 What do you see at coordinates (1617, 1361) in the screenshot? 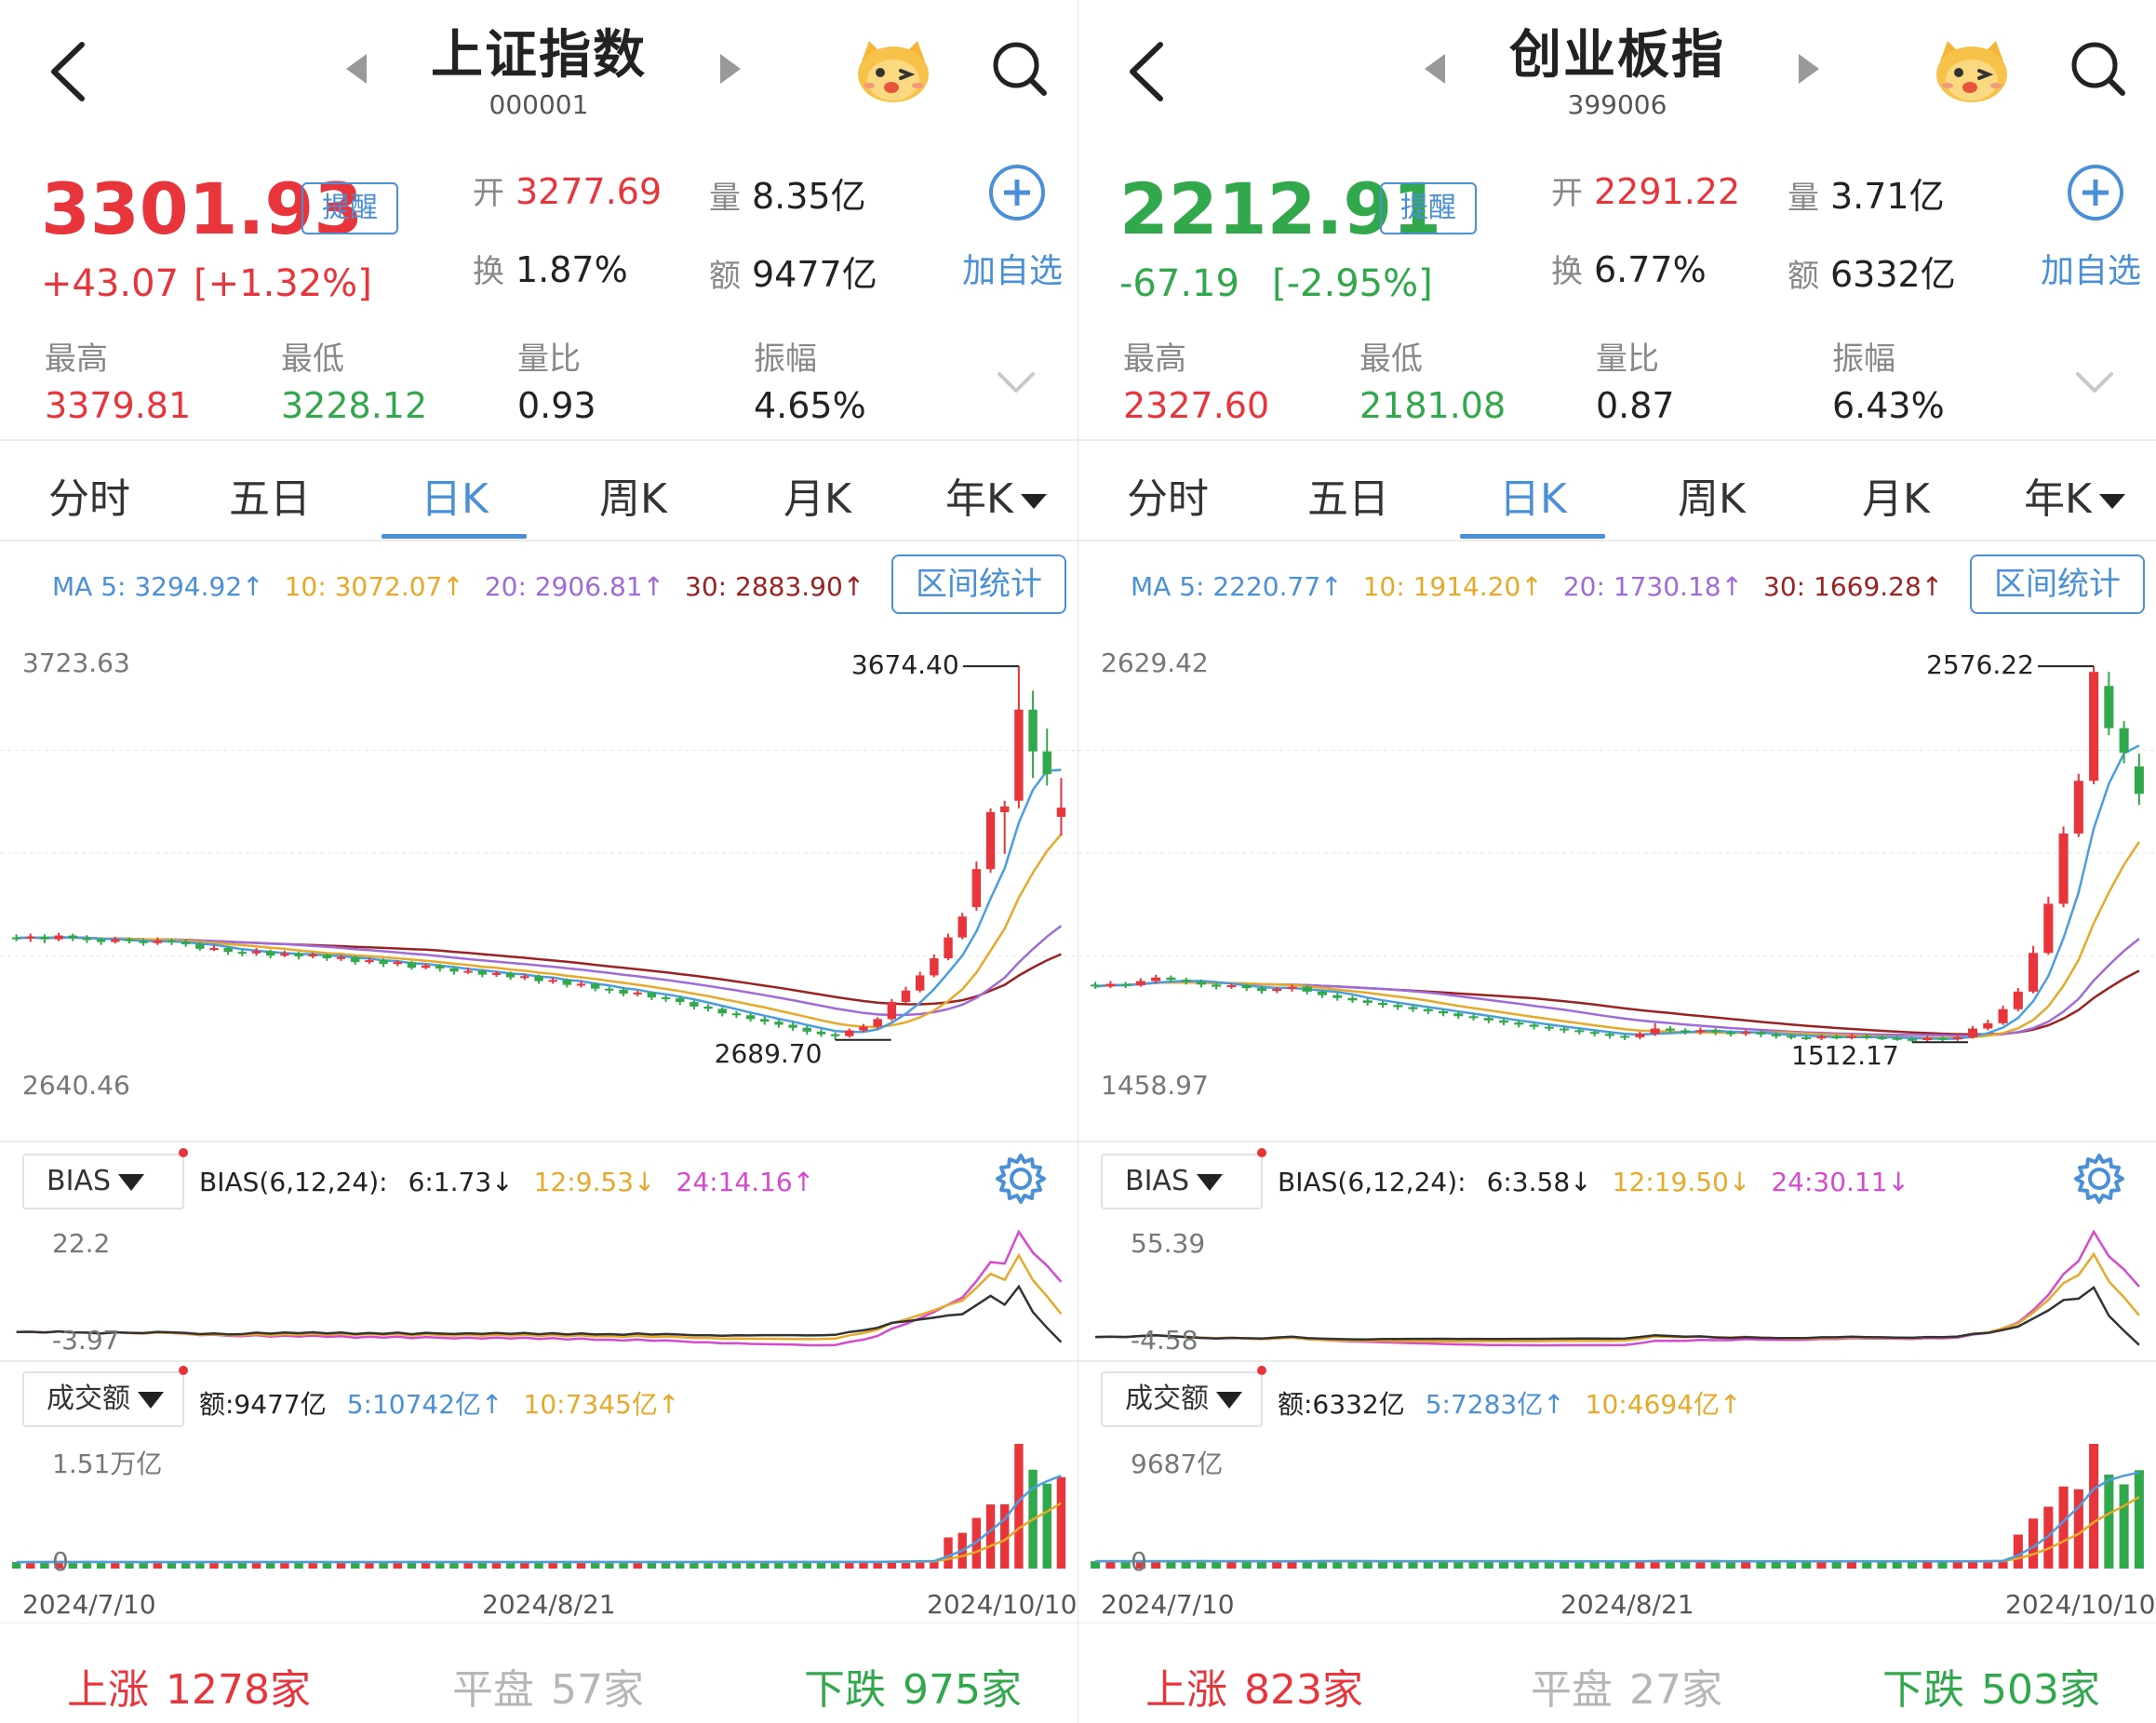
I see `divider` at bounding box center [1617, 1361].